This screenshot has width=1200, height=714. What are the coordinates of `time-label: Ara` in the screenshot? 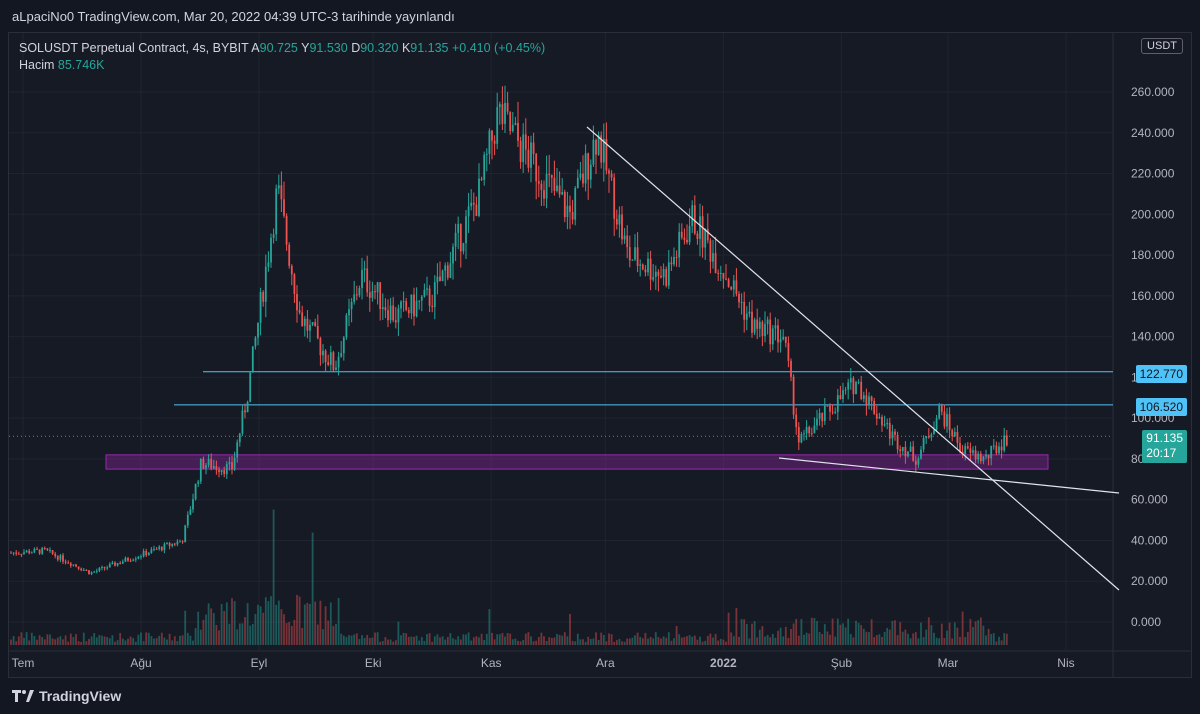 It's located at (605, 663).